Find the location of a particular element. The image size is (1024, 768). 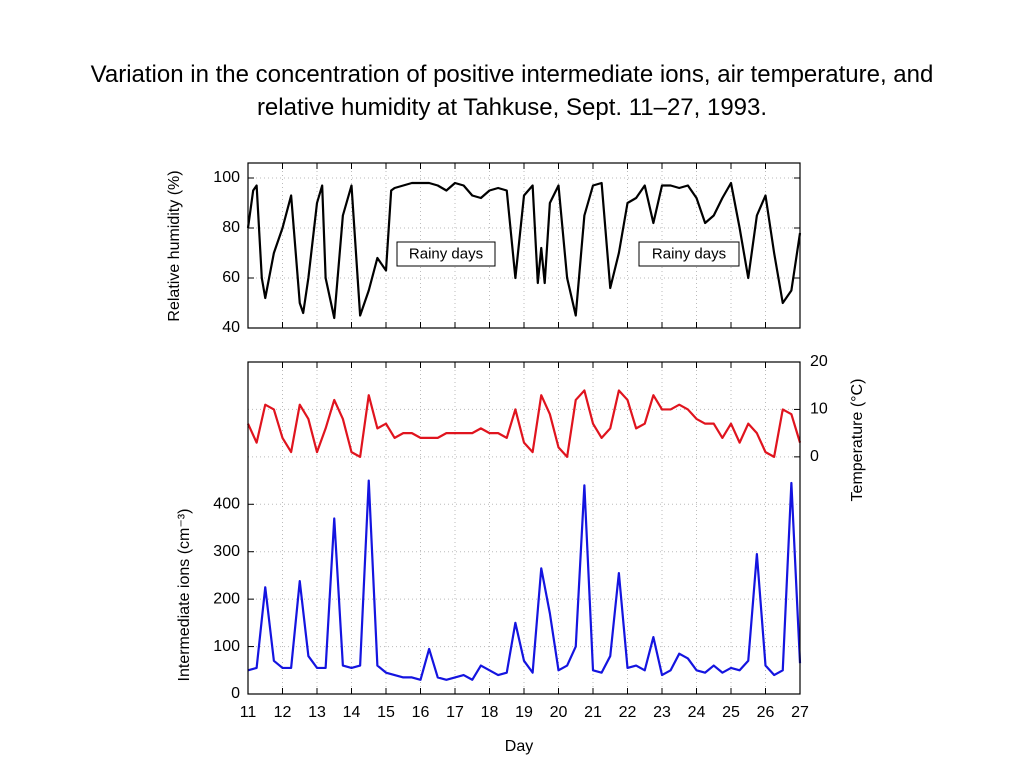

y2-tick-label: 0 is located at coordinates (814, 456).